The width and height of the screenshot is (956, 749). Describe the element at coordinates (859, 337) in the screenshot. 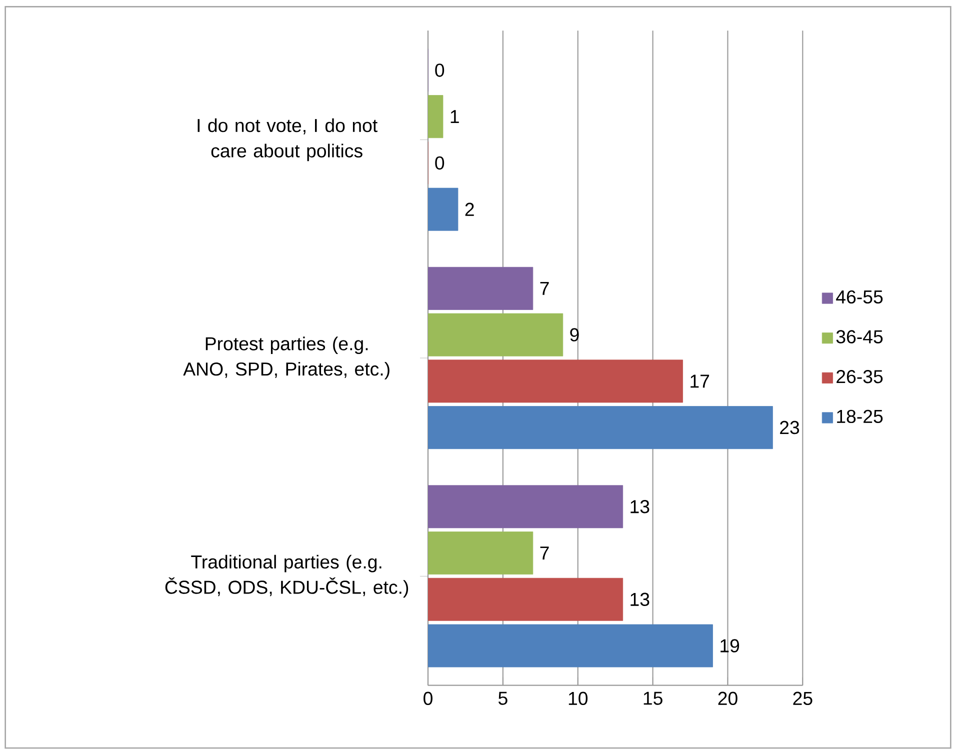

I see `legend-label: 36-45` at that location.